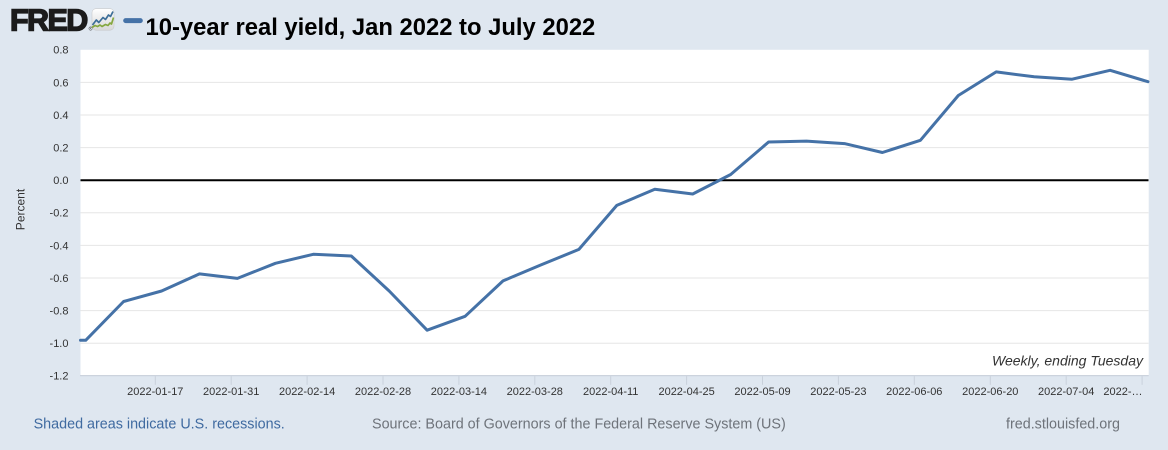  I want to click on svg-text: 0.8, so click(60, 51).